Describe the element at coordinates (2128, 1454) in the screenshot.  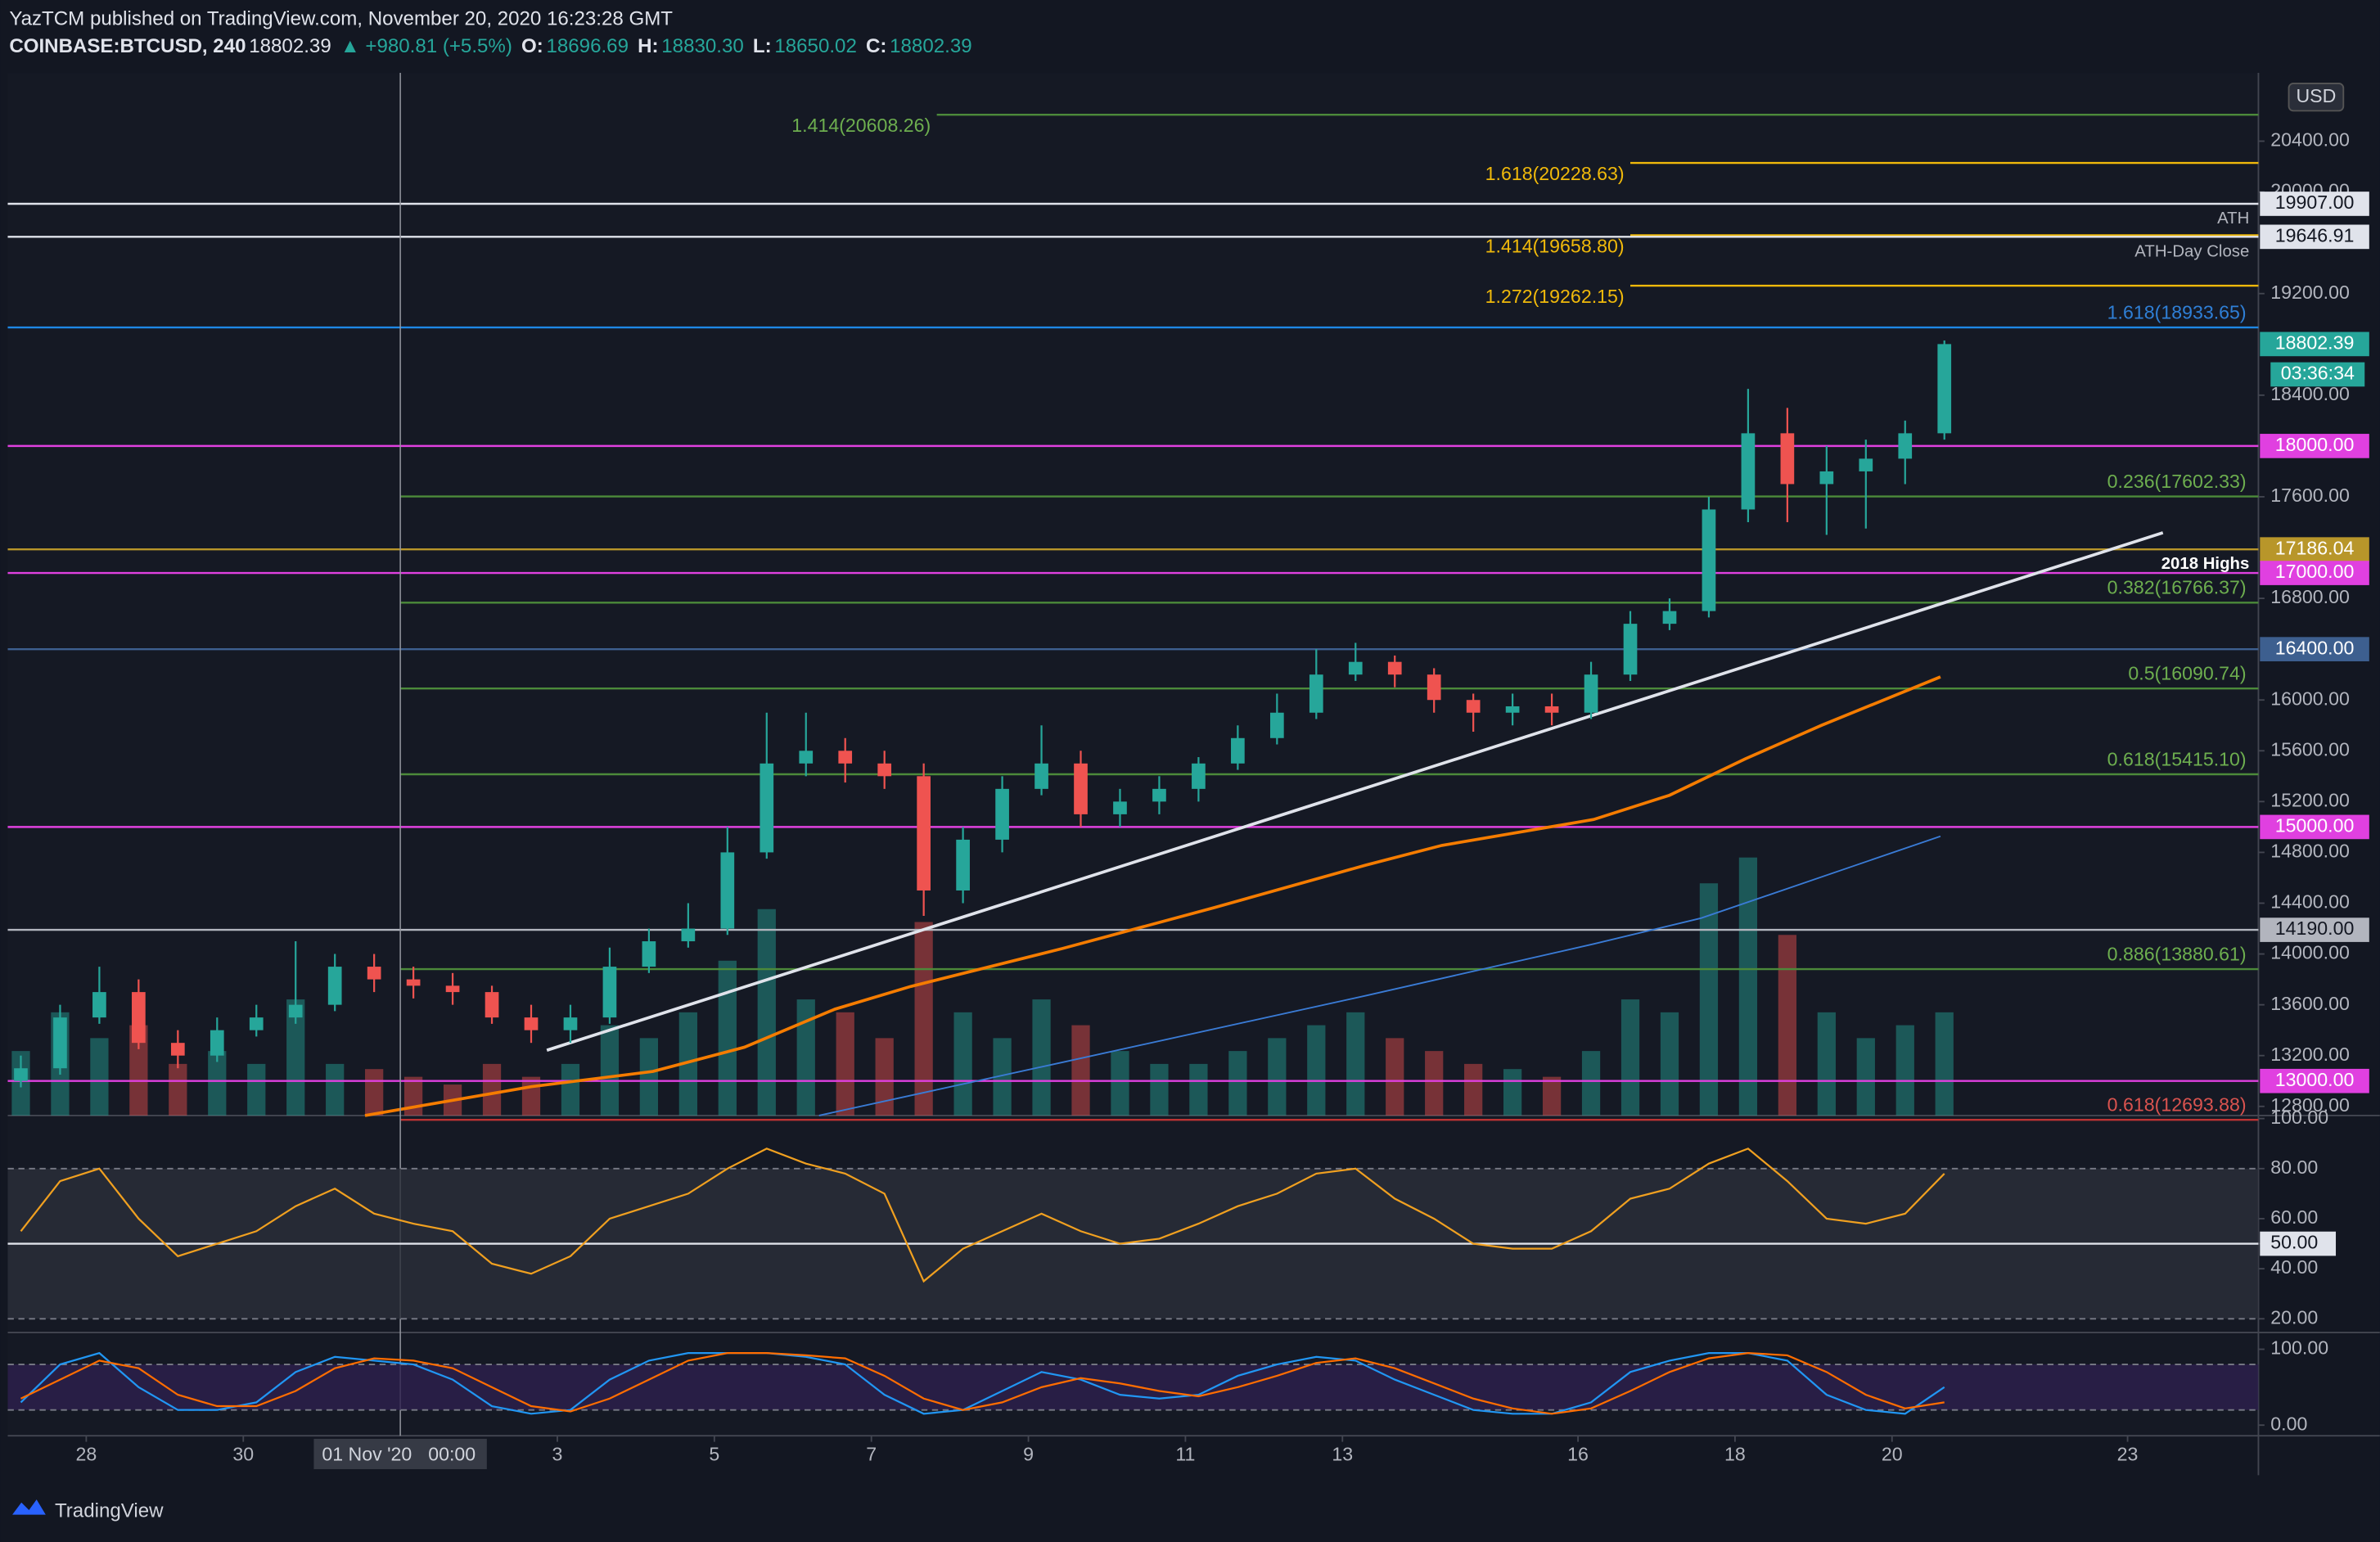
I see `x-tick-label: 23` at that location.